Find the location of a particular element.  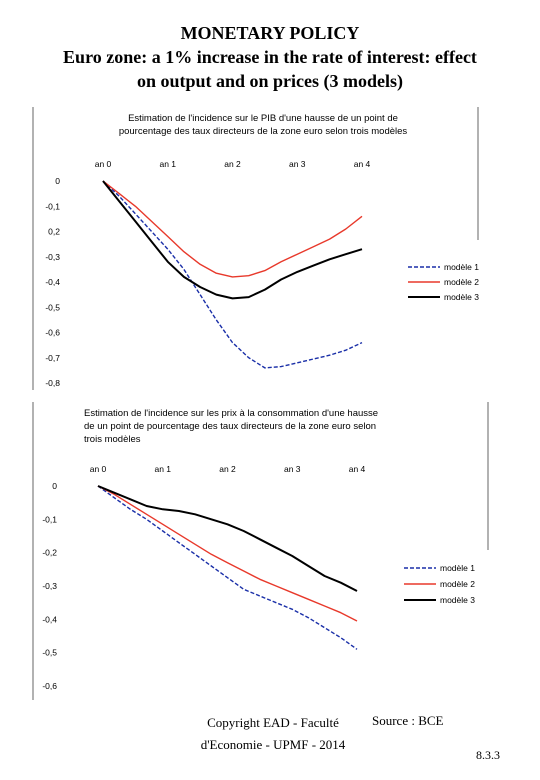

copyright-line-2: d'Economie - UPMF - 2014 is located at coordinates (273, 744).